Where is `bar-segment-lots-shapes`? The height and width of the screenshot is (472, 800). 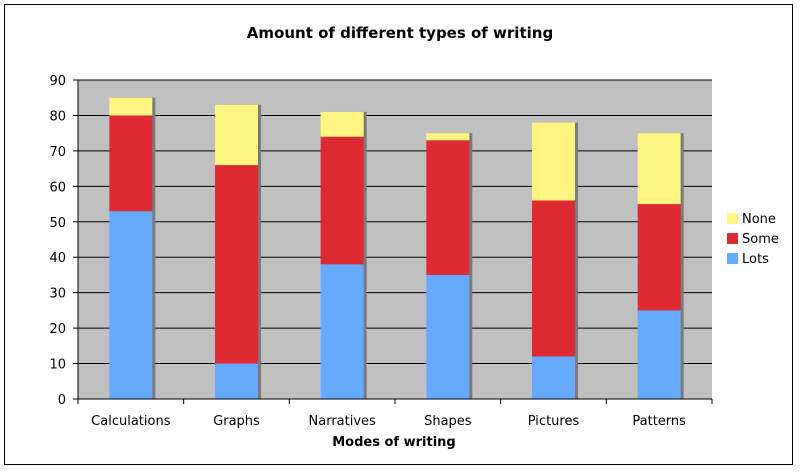 bar-segment-lots-shapes is located at coordinates (448, 336).